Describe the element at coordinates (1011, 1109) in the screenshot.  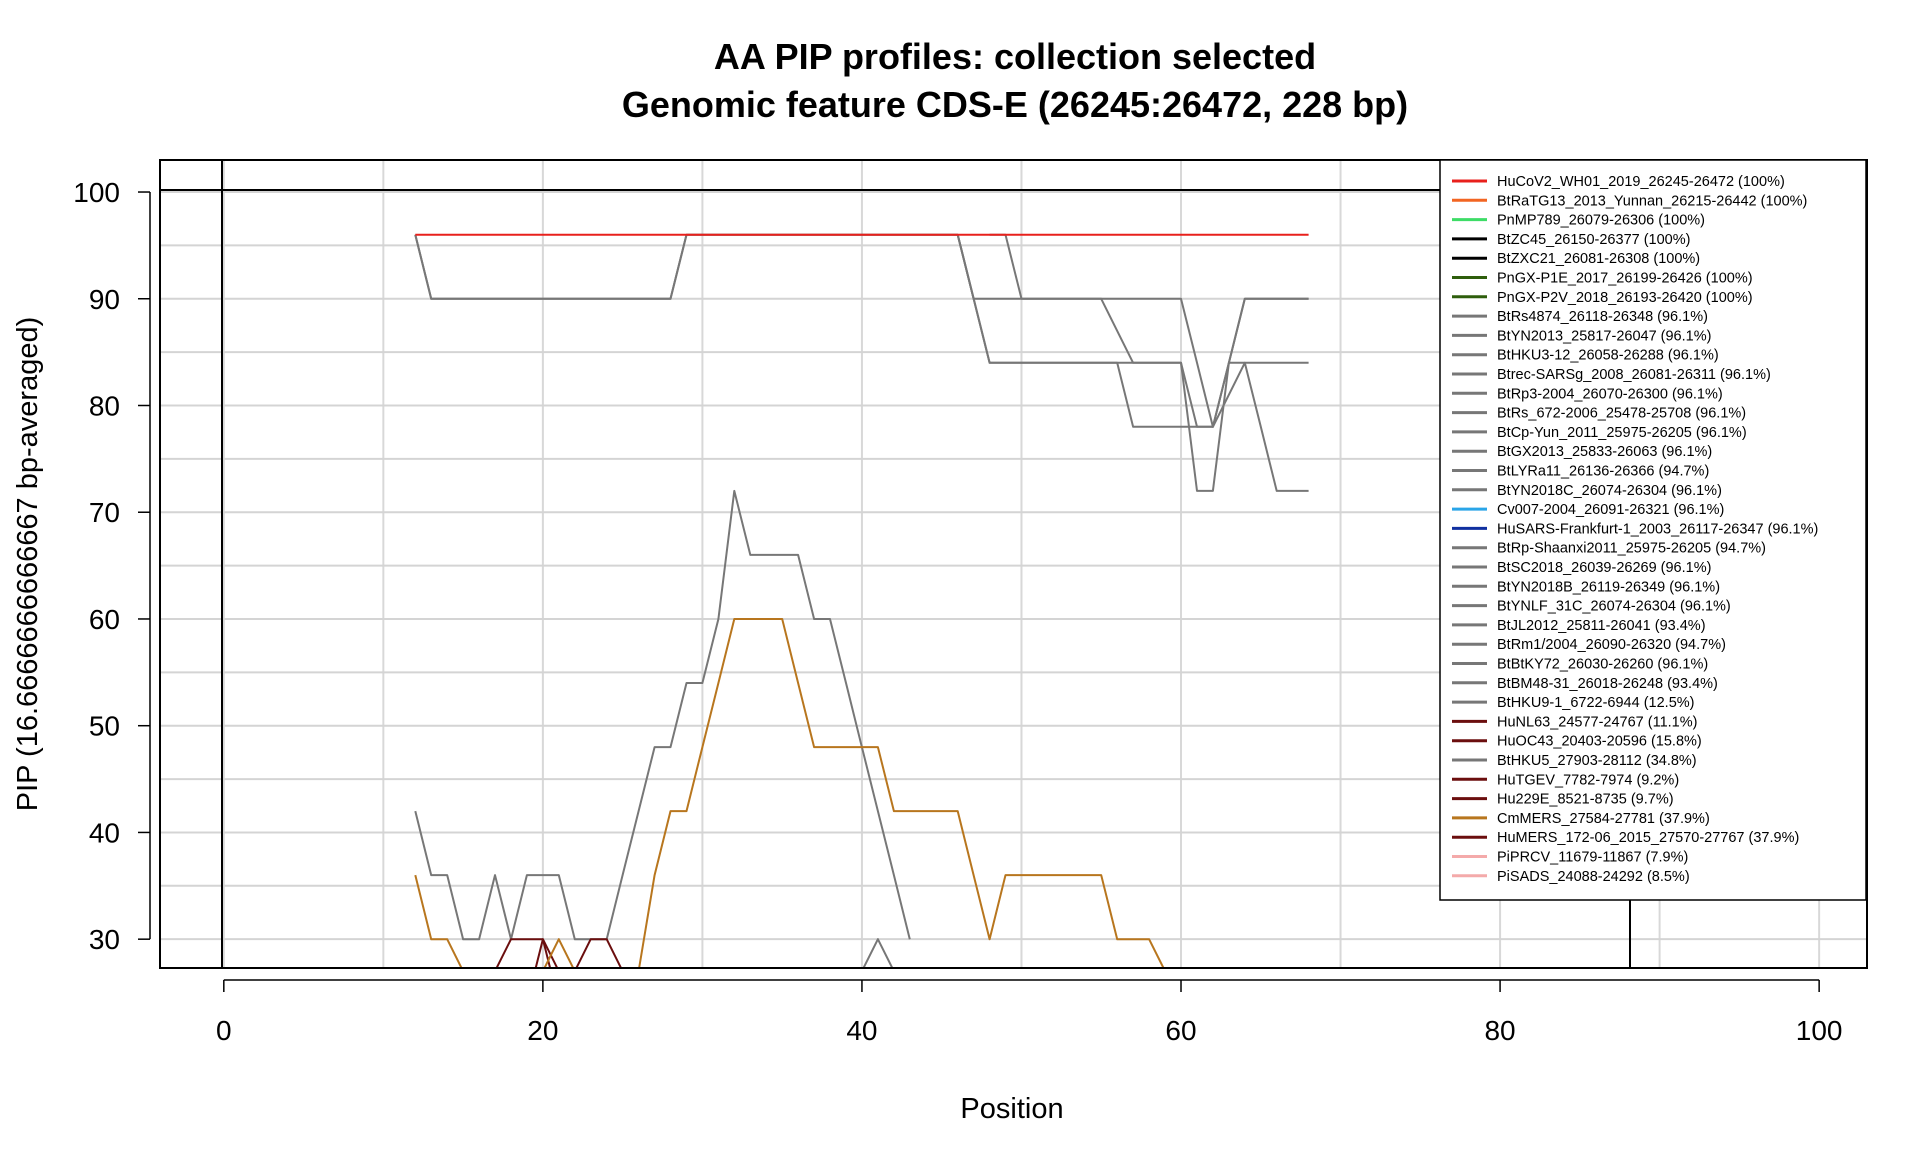
I see `x-axis-label: Position` at that location.